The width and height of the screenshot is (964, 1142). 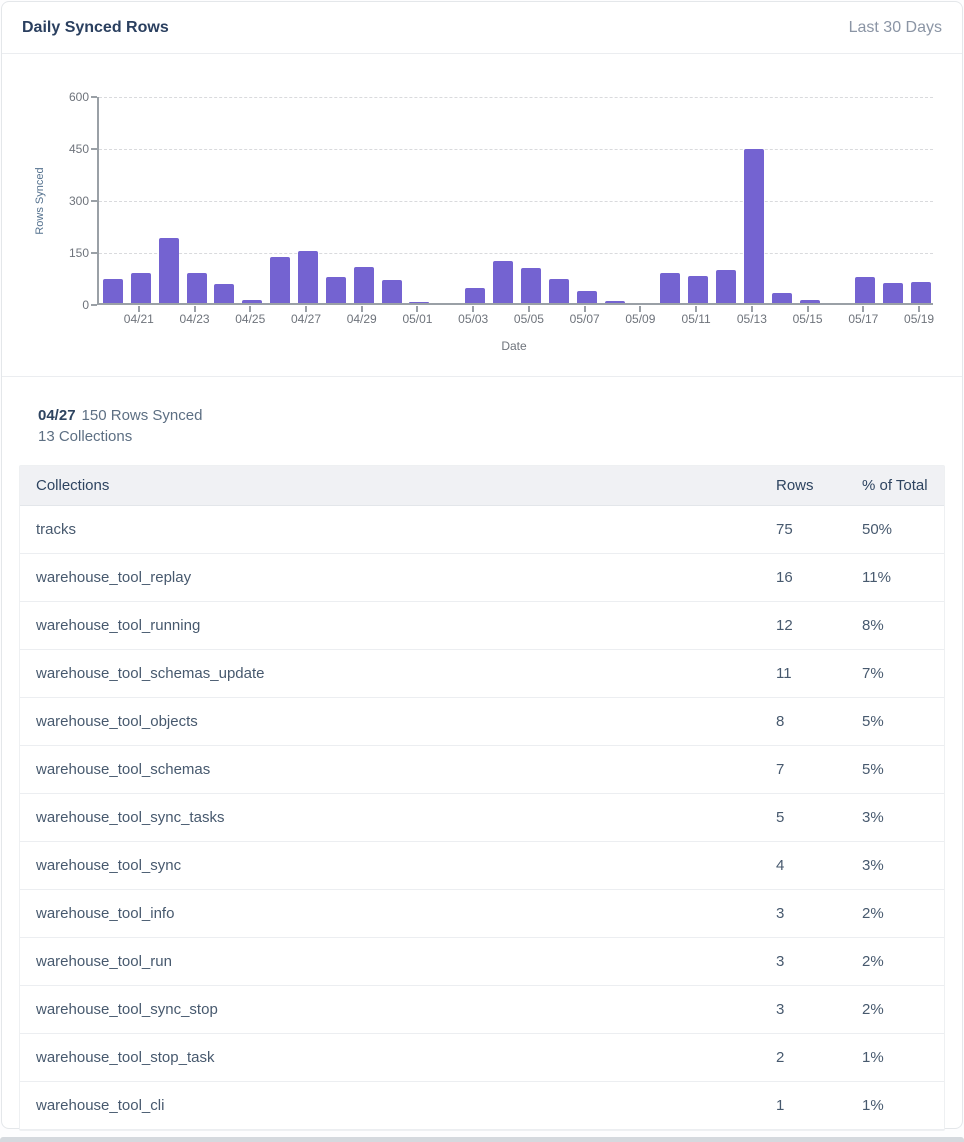 I want to click on collection-name: warehouse_tool_schemas, so click(x=123, y=769).